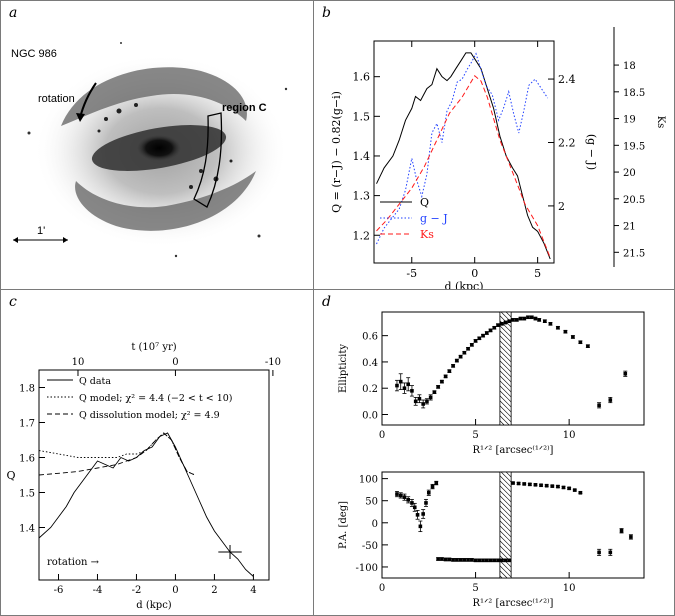 The width and height of the screenshot is (675, 616). Describe the element at coordinates (80, 117) in the screenshot. I see `rotation-arrowhead` at that location.